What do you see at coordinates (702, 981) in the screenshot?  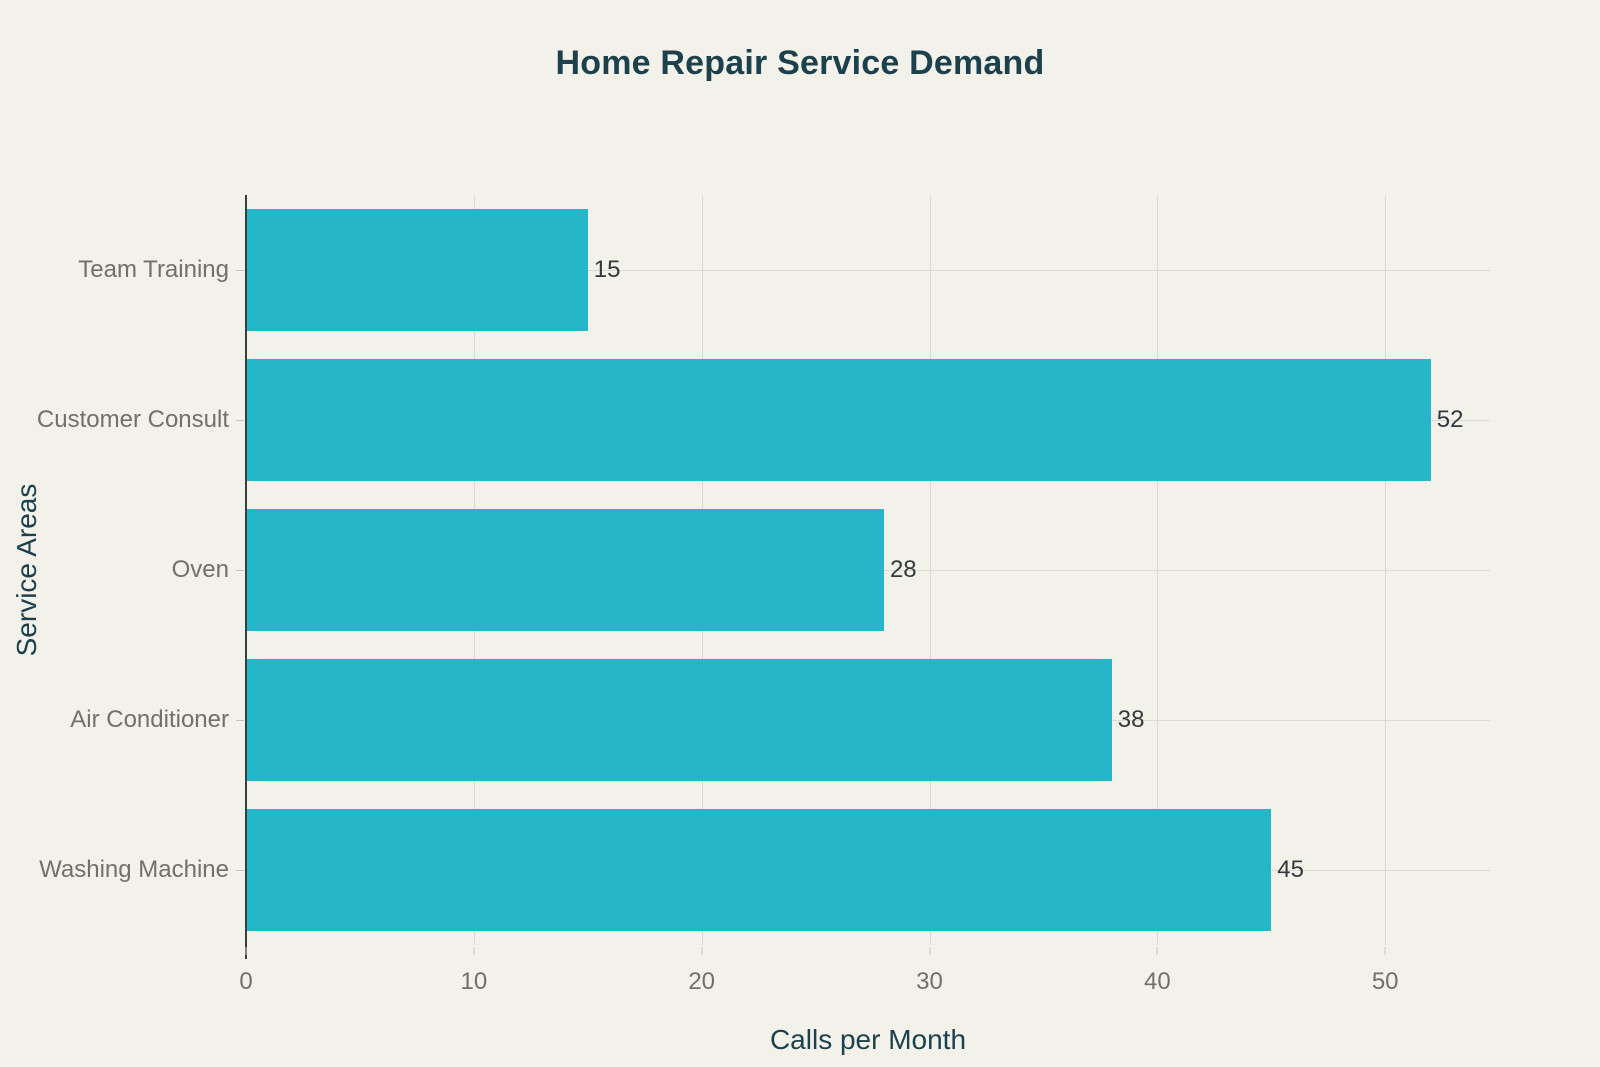 I see `x-tick-label: 20` at bounding box center [702, 981].